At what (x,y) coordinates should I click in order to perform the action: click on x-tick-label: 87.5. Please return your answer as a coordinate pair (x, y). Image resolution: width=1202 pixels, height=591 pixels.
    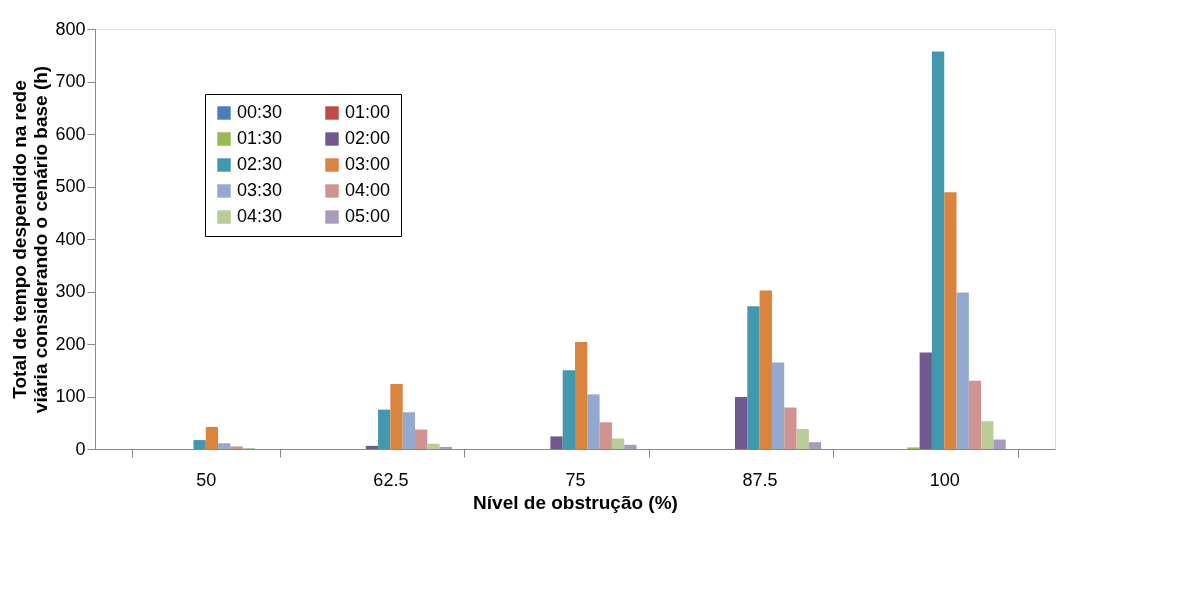
    Looking at the image, I should click on (760, 479).